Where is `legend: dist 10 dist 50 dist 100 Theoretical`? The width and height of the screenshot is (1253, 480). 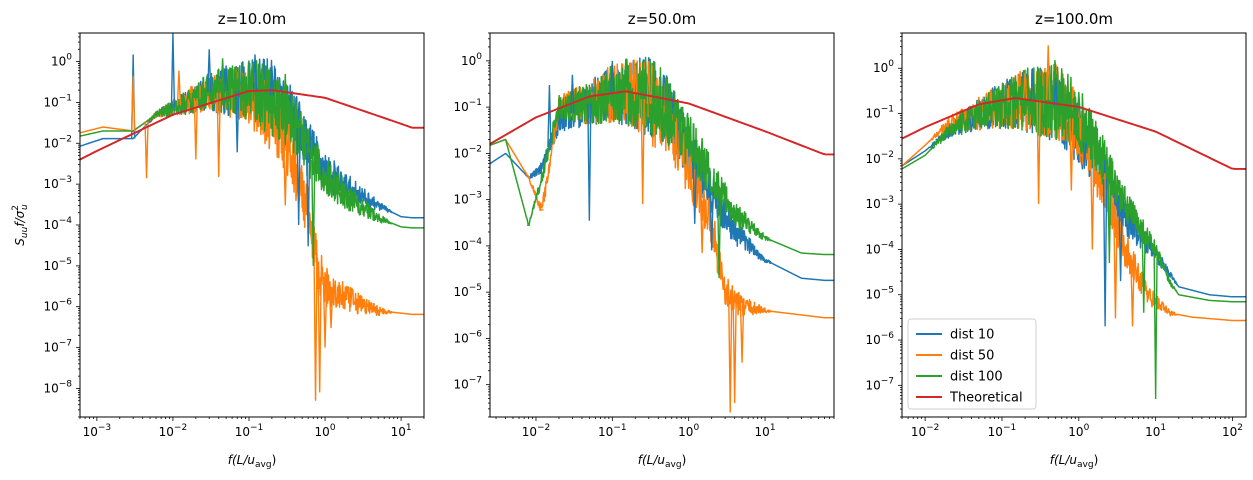 legend: dist 10 dist 50 dist 100 Theoretical is located at coordinates (972, 364).